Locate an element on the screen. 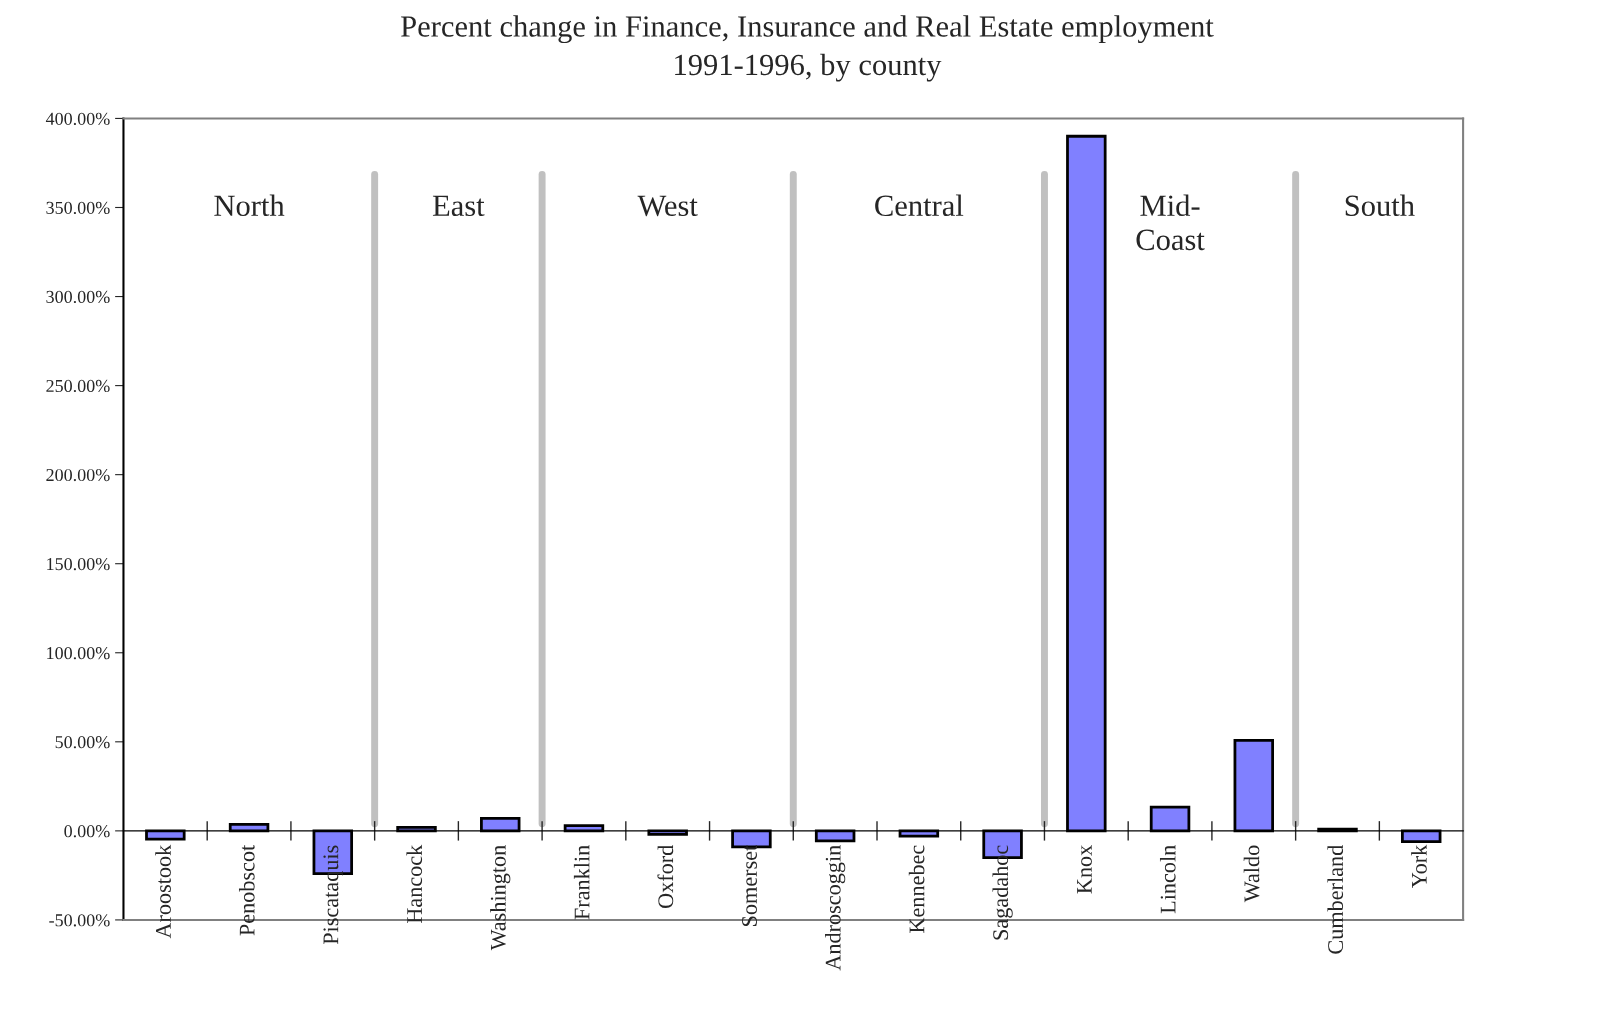 This screenshot has width=1614, height=1021. x-tick-label: Hancock is located at coordinates (414, 884).